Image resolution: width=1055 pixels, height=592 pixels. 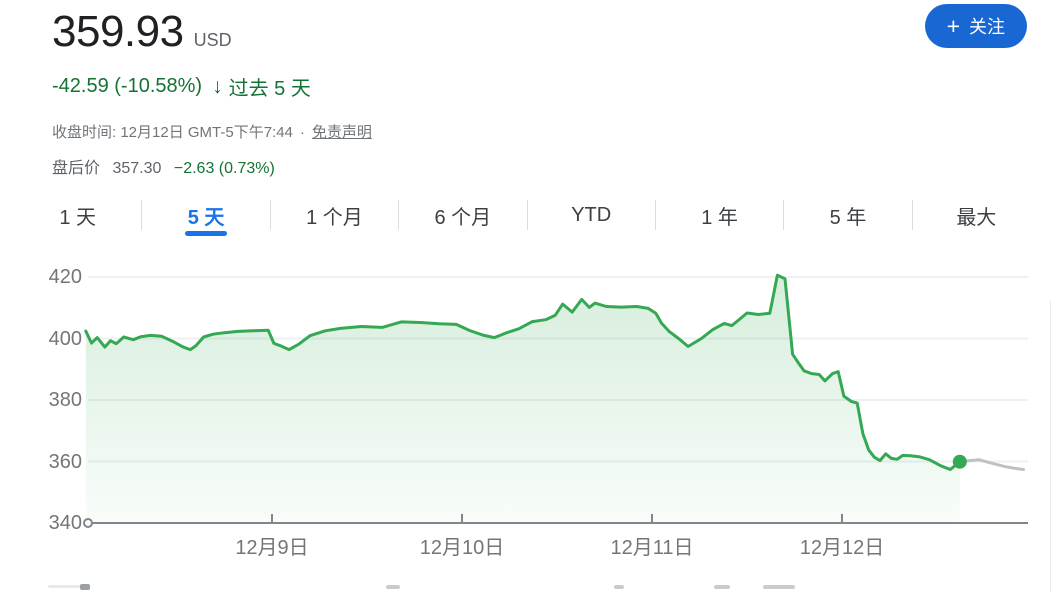 What do you see at coordinates (652, 548) in the screenshot?
I see `x-axis-label: 12月11日` at bounding box center [652, 548].